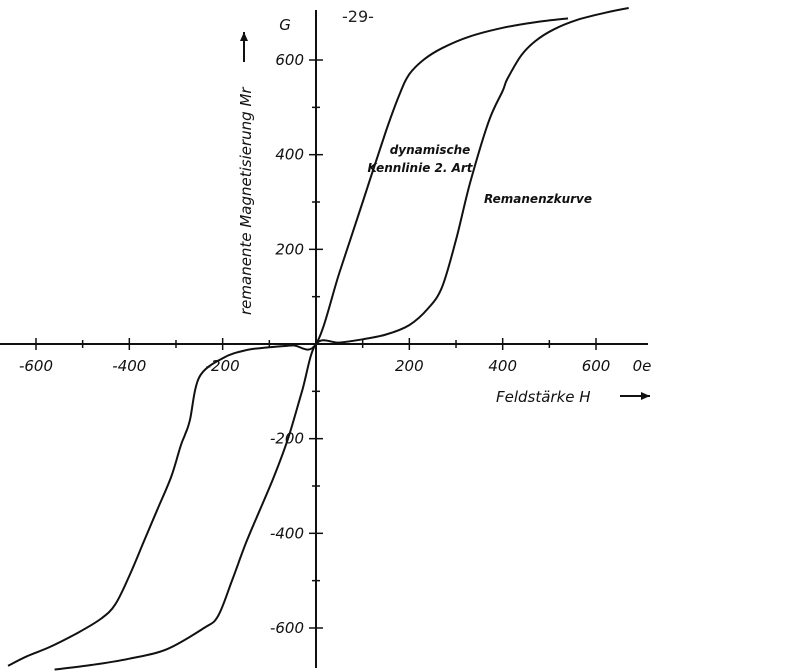 This screenshot has height=671, width=800. What do you see at coordinates (223, 366) in the screenshot?
I see `x-tick-label: -200` at bounding box center [223, 366].